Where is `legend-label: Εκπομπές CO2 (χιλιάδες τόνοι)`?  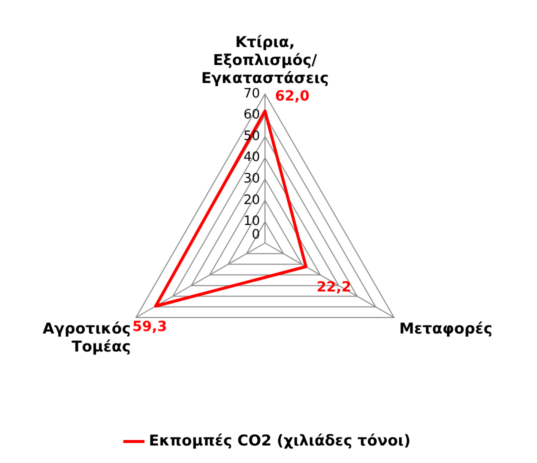
legend-label: Εκπομπές CO2 (χιλιάδες τόνοι) is located at coordinates (279, 440).